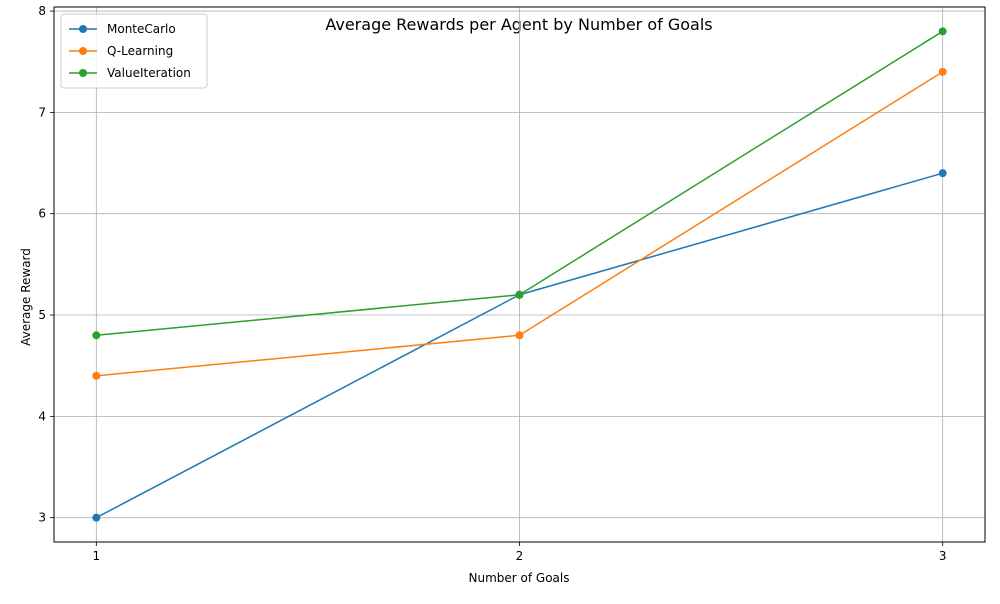 Image resolution: width=1000 pixels, height=604 pixels. What do you see at coordinates (140, 51) in the screenshot?
I see `legend-label-q-learning: Q-Learning` at bounding box center [140, 51].